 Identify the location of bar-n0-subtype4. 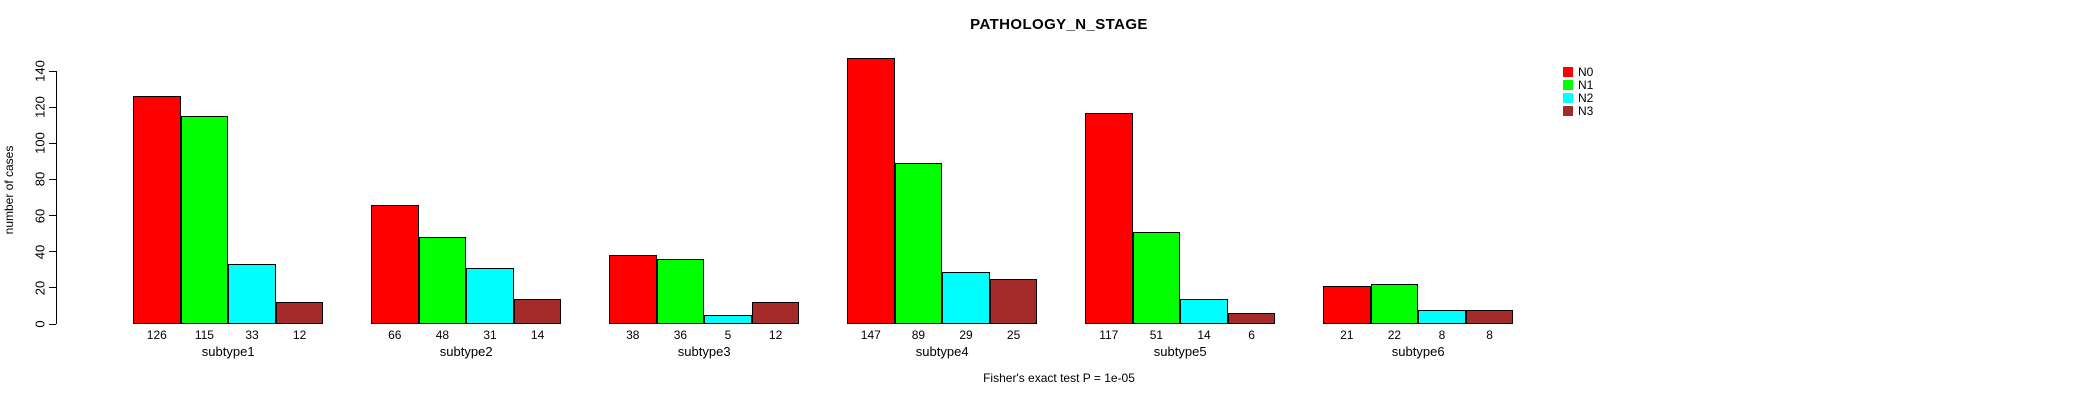
(871, 191).